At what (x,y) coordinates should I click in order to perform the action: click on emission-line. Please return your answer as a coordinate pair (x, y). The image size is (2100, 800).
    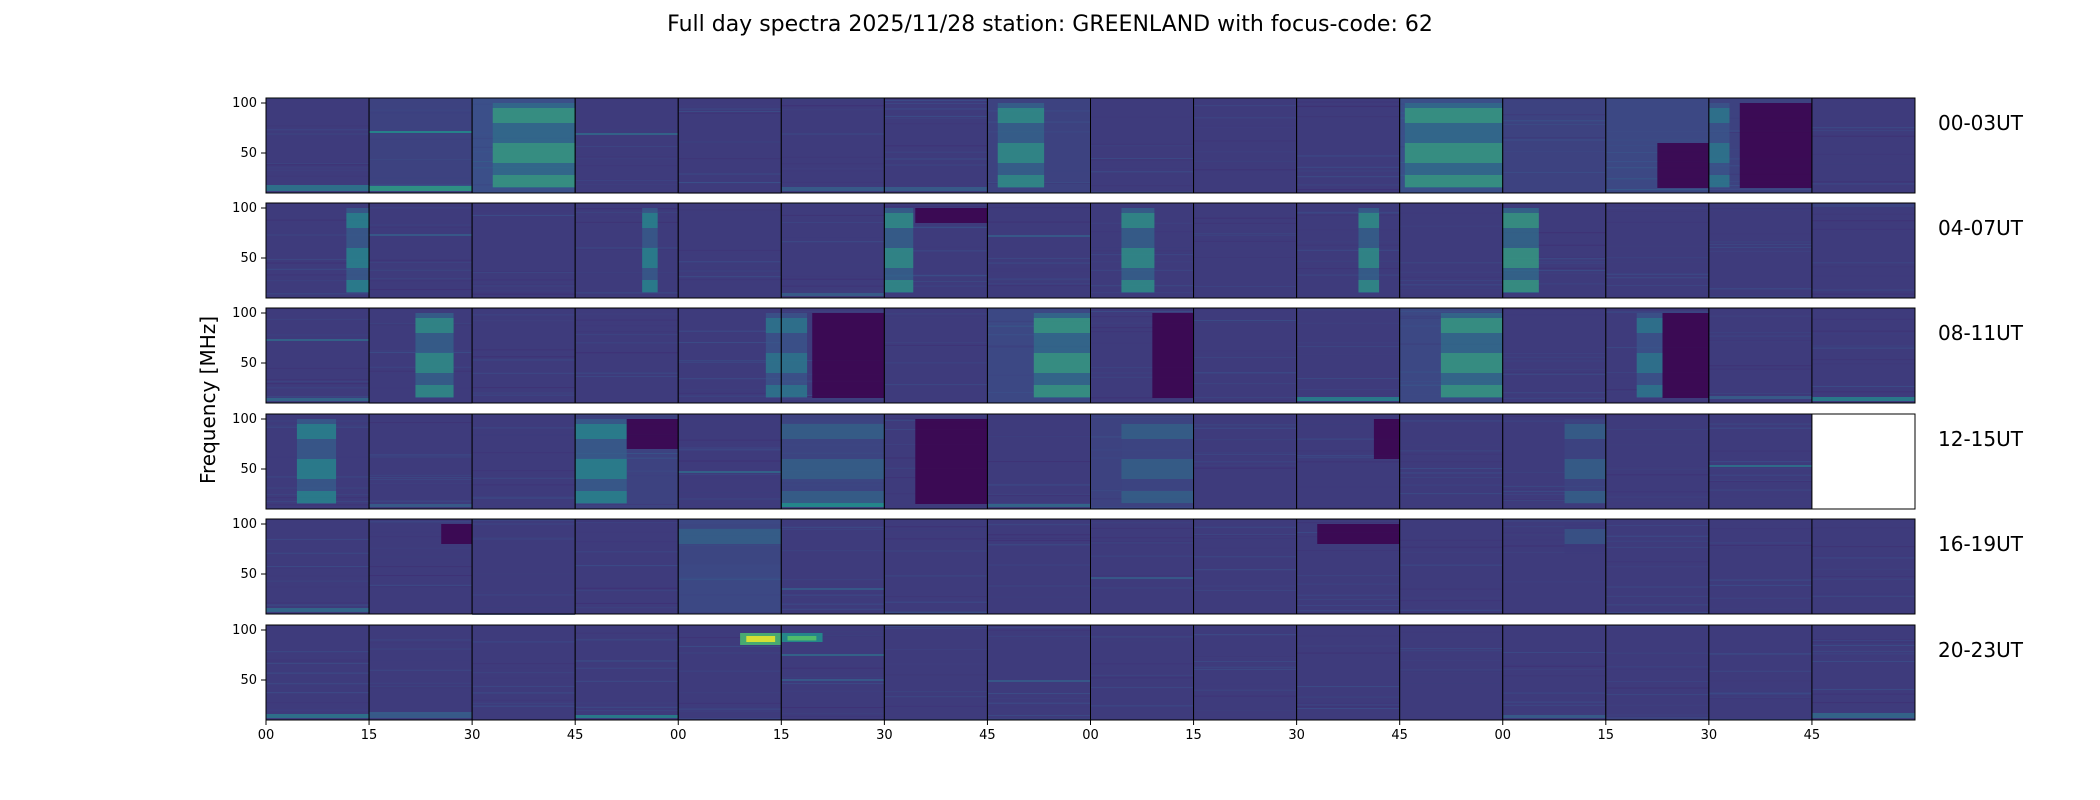
    Looking at the image, I should click on (833, 655).